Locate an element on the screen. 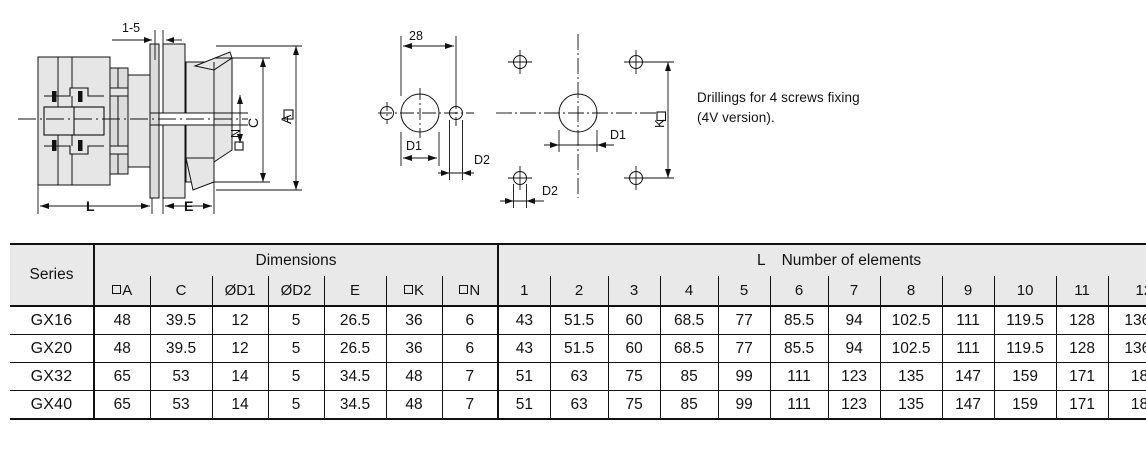 The height and width of the screenshot is (454, 1146). label-dim-N: N is located at coordinates (236, 133).